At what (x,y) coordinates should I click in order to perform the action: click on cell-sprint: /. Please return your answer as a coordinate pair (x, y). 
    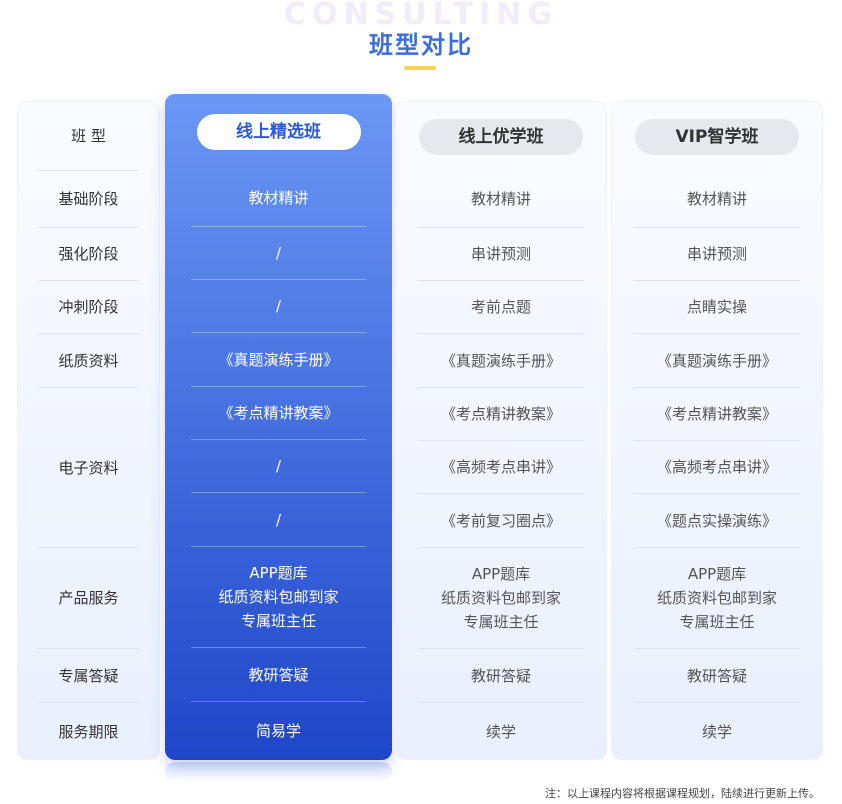
    Looking at the image, I should click on (278, 306).